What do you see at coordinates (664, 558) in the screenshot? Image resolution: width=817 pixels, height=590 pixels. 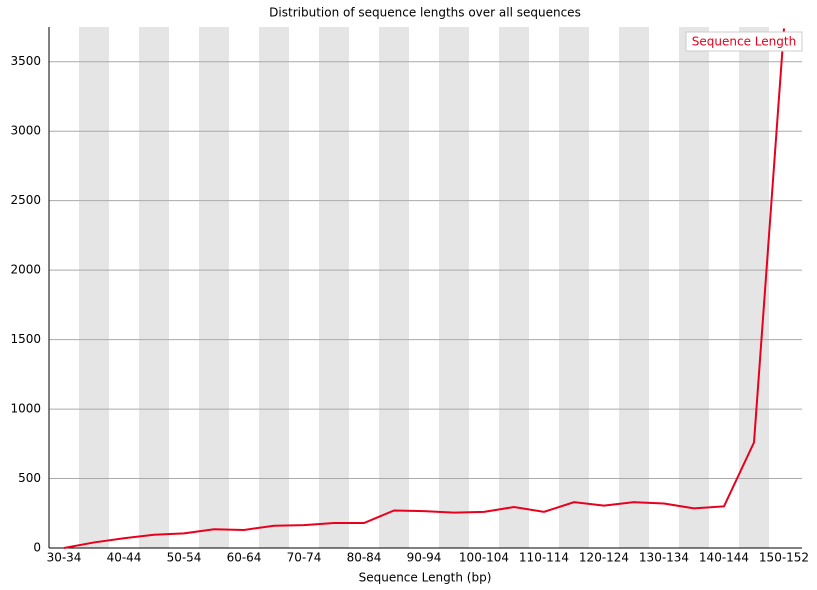 I see `x-tick-label: 130-134` at bounding box center [664, 558].